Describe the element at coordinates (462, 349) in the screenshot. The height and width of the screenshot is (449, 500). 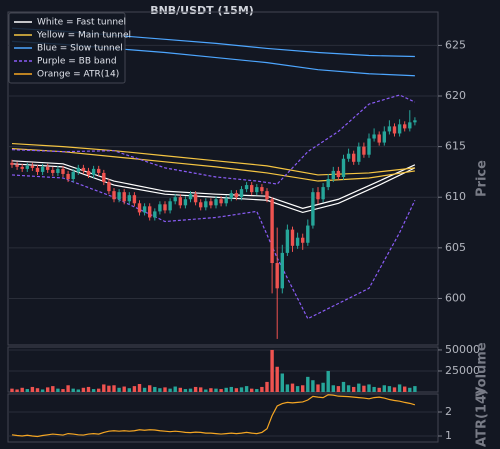
I see `y-tick-label: 50000` at that location.